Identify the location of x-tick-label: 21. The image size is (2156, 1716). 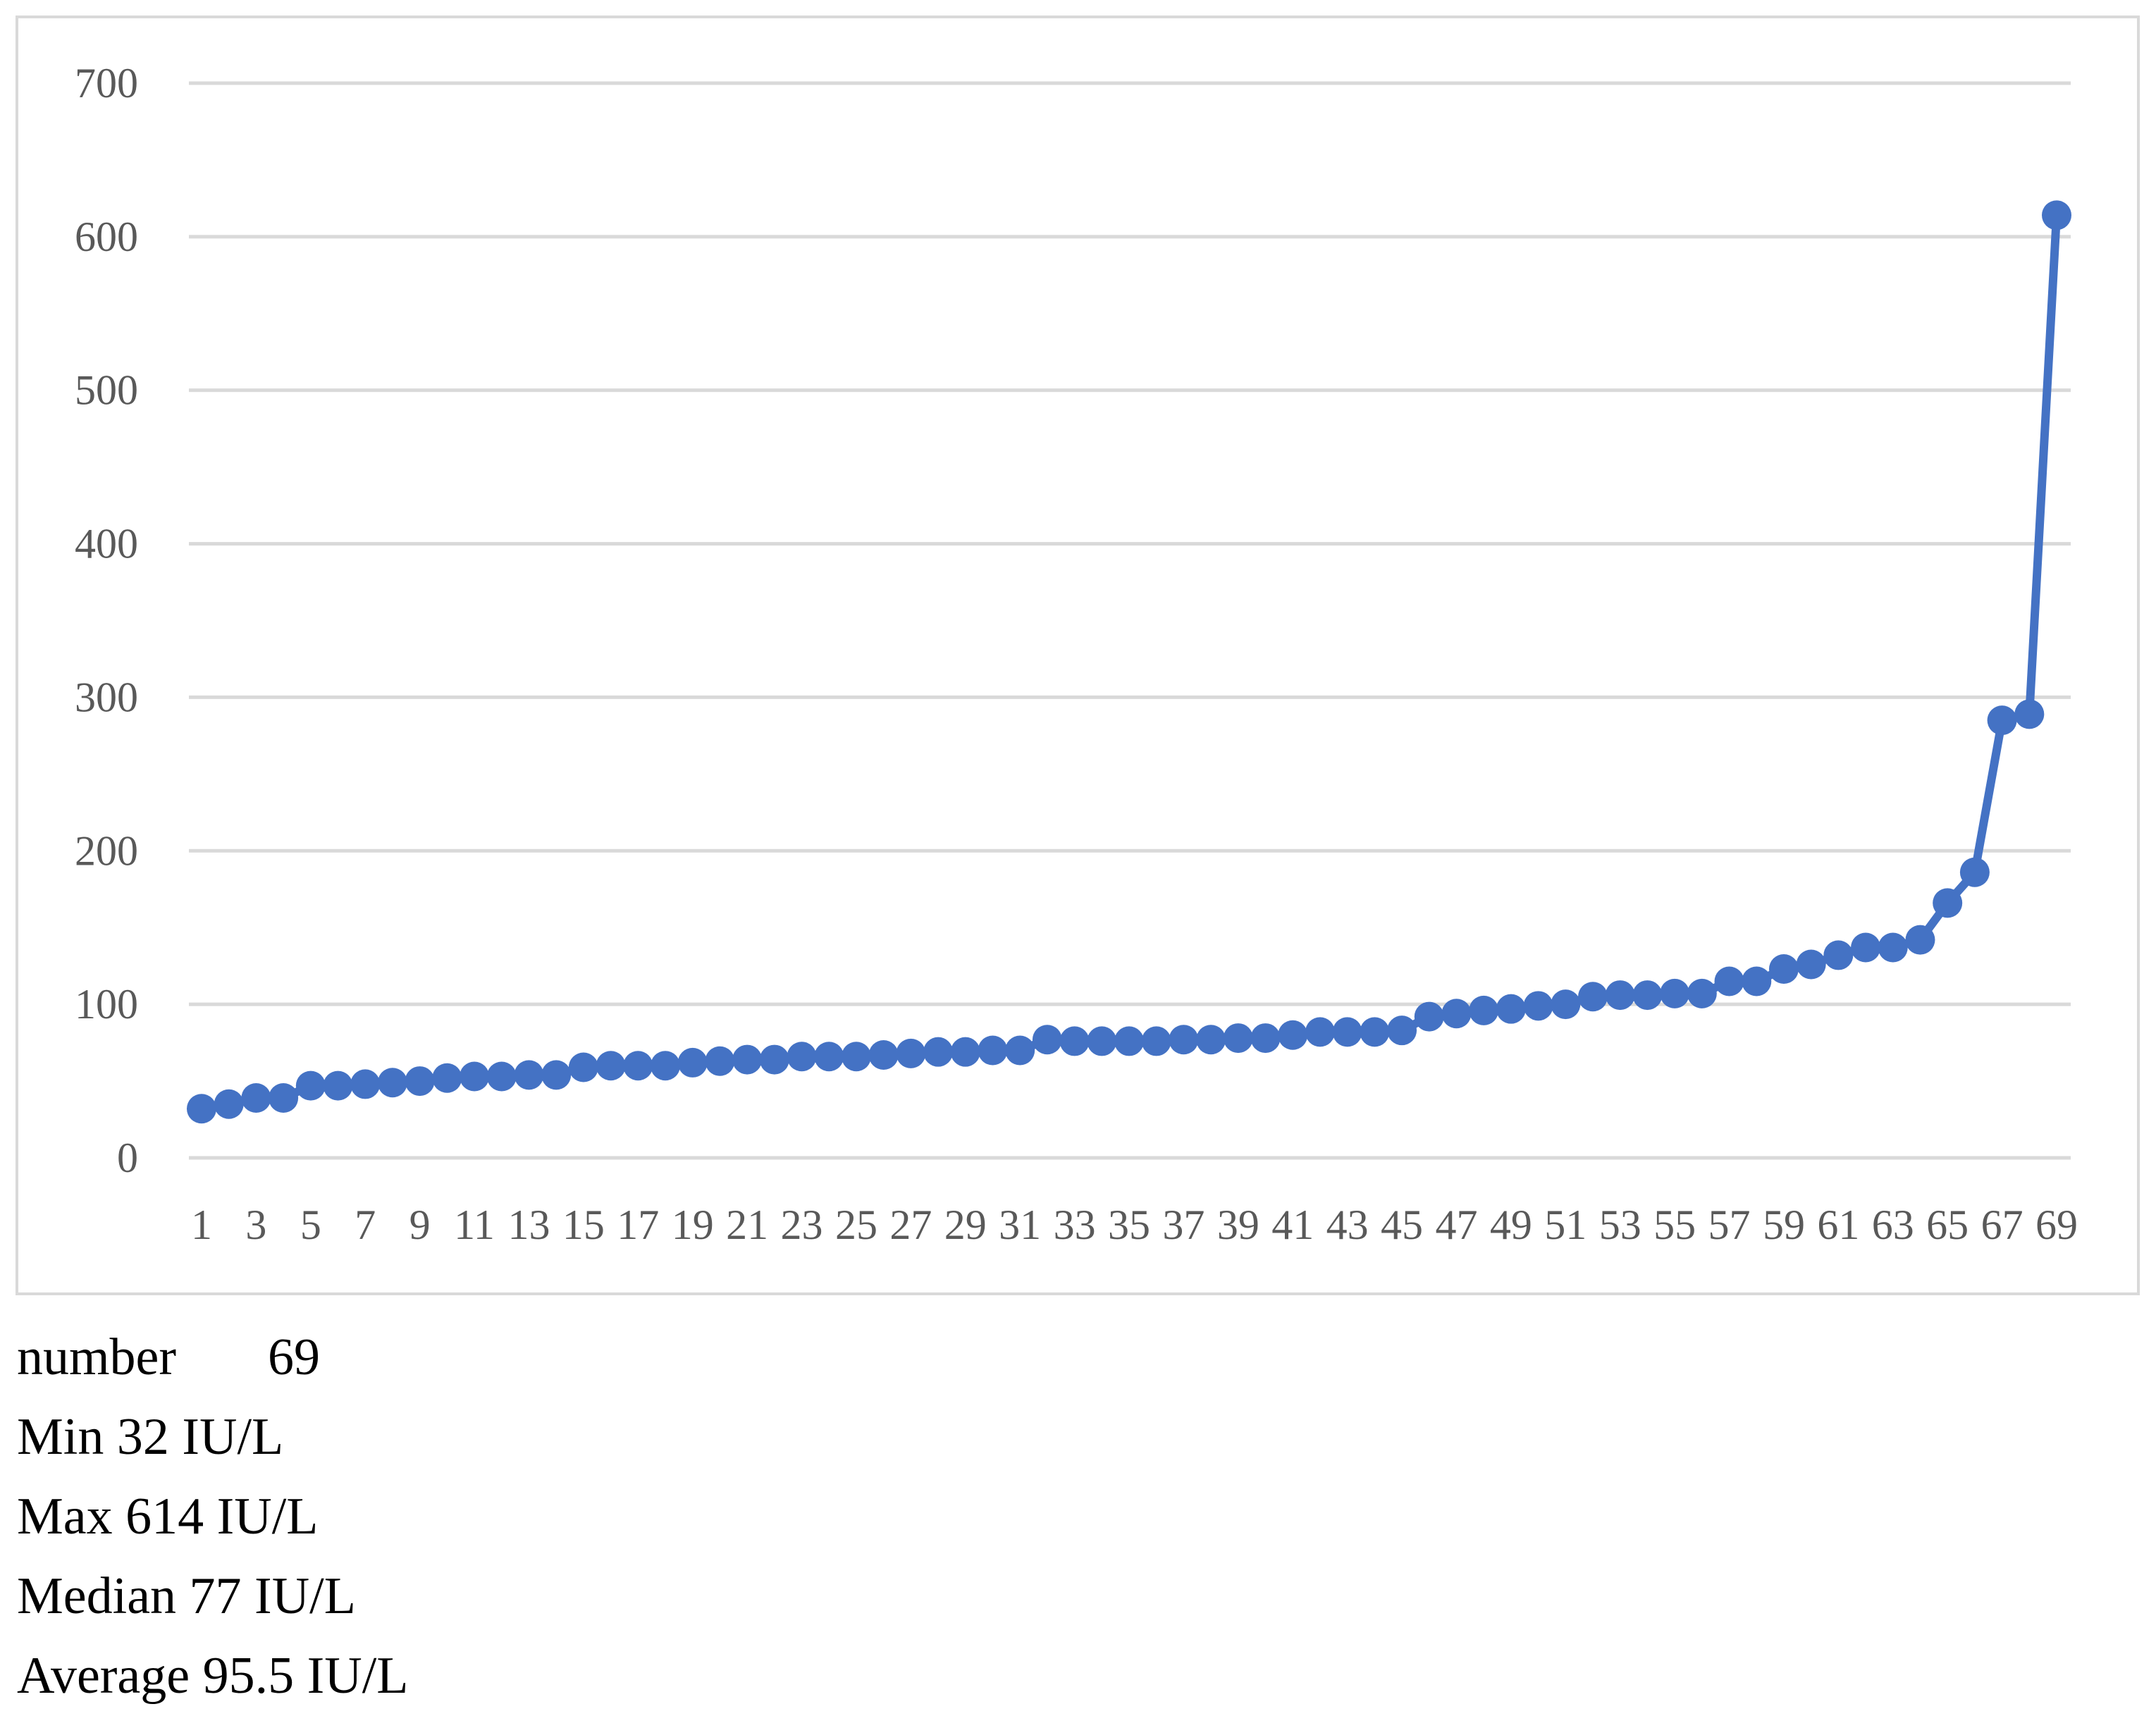
(747, 1225).